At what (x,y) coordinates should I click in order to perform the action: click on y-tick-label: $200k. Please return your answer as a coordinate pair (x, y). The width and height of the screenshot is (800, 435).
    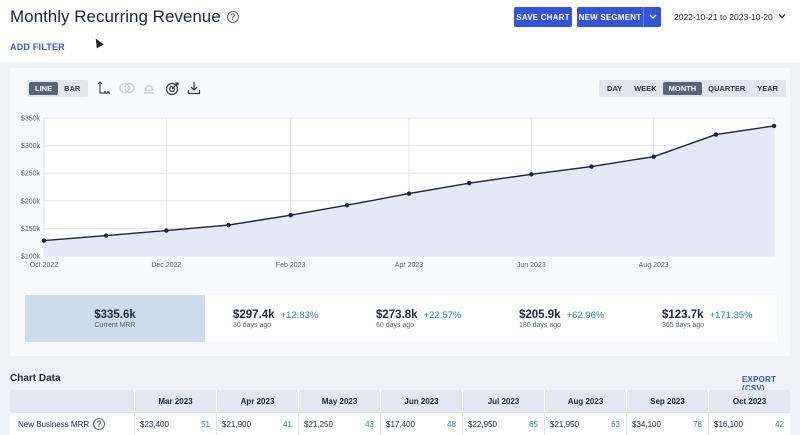
    Looking at the image, I should click on (31, 201).